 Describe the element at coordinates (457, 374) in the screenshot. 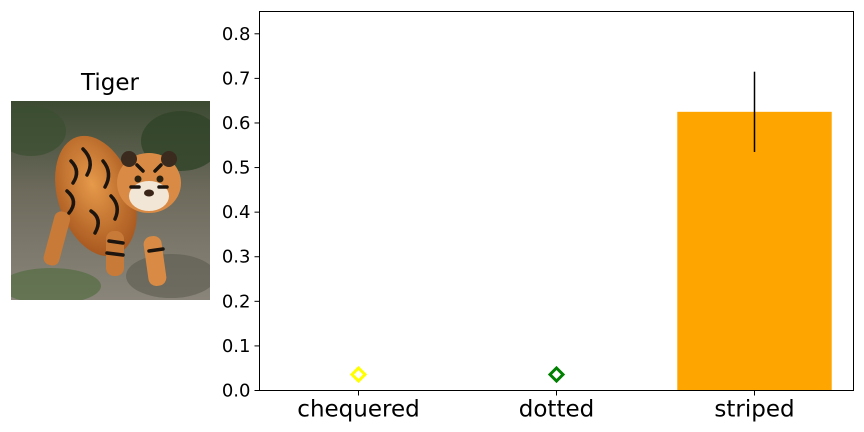

I see `zero-markers-group` at that location.